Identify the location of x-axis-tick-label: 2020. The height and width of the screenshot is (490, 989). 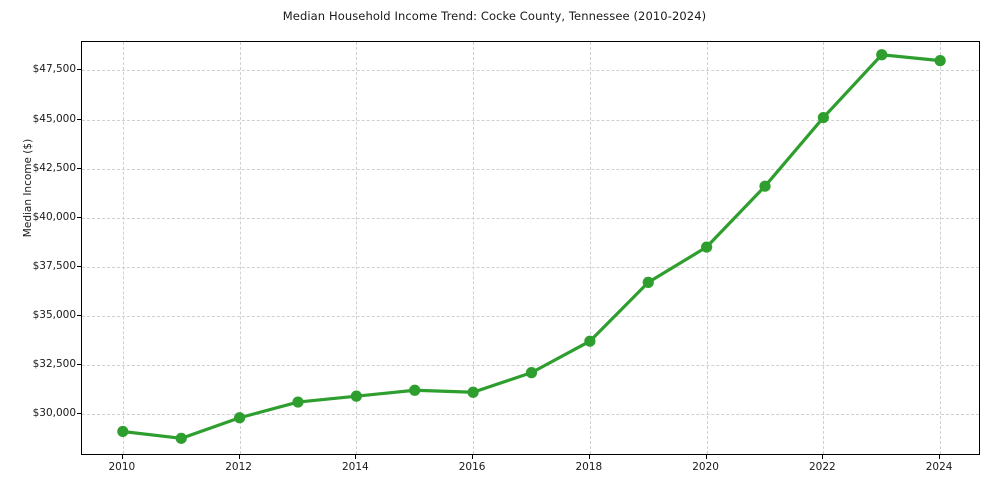
(705, 467).